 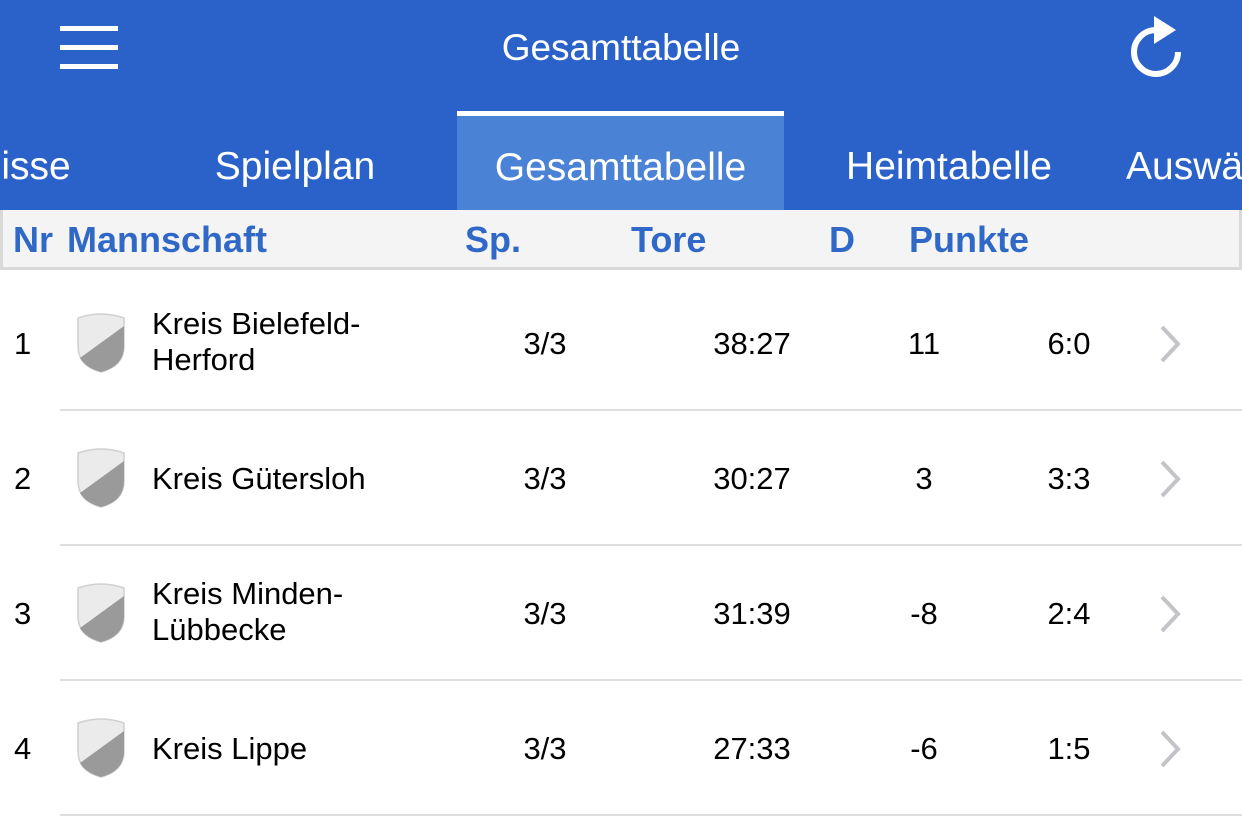 I want to click on tab-heimtabelle: Heimtabelle, so click(x=949, y=166).